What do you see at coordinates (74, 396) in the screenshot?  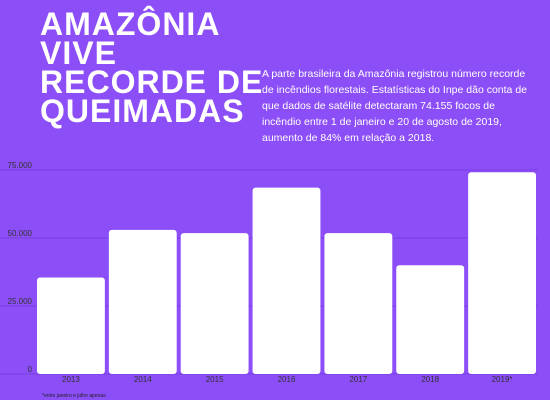 I see `footnote: *entre janeiro e julho apenas` at bounding box center [74, 396].